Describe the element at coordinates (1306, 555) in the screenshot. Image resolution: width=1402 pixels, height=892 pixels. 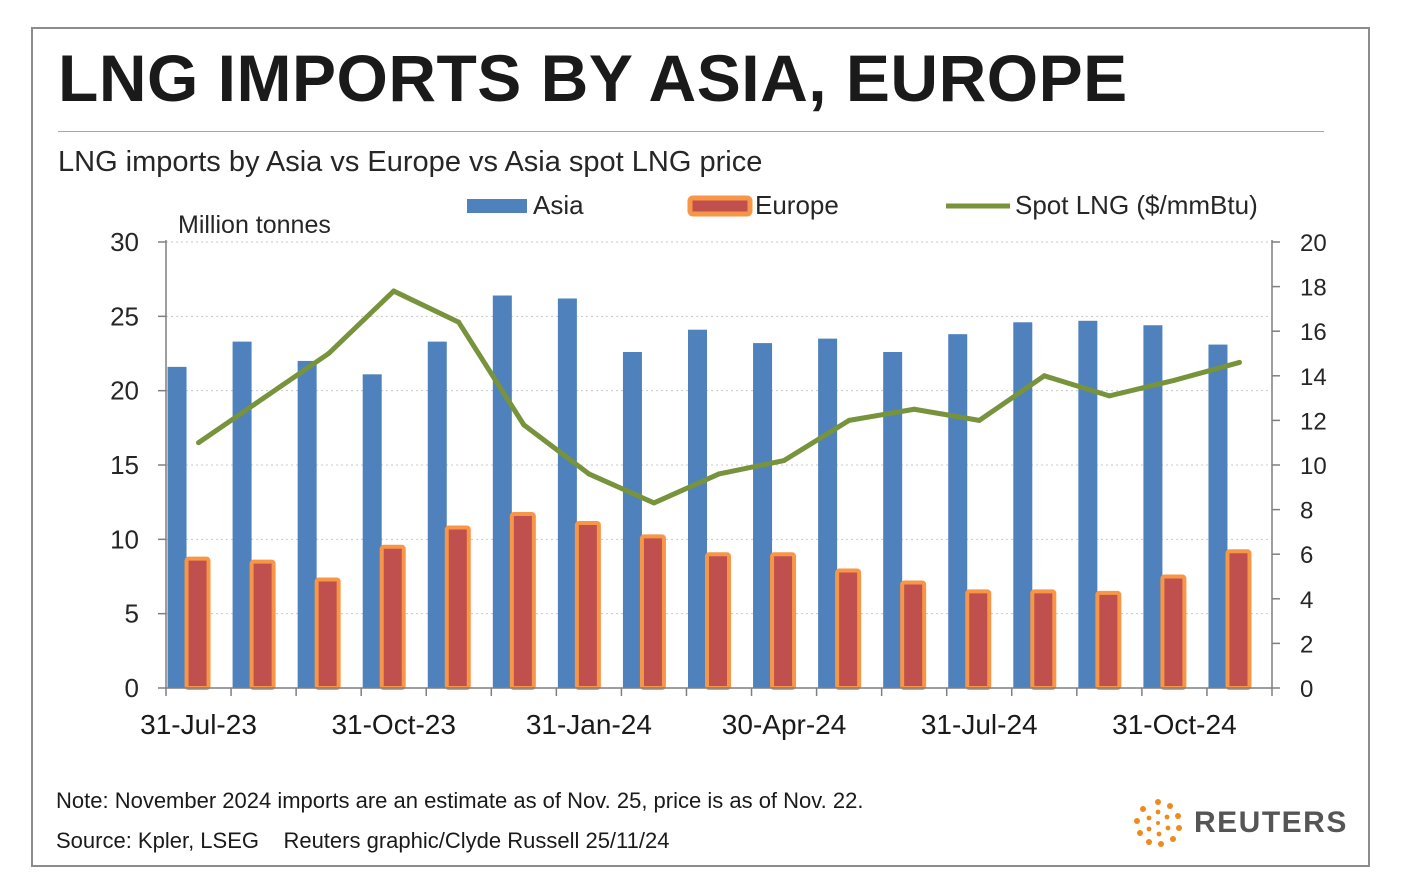
I see `y2-tick-label: 6` at that location.